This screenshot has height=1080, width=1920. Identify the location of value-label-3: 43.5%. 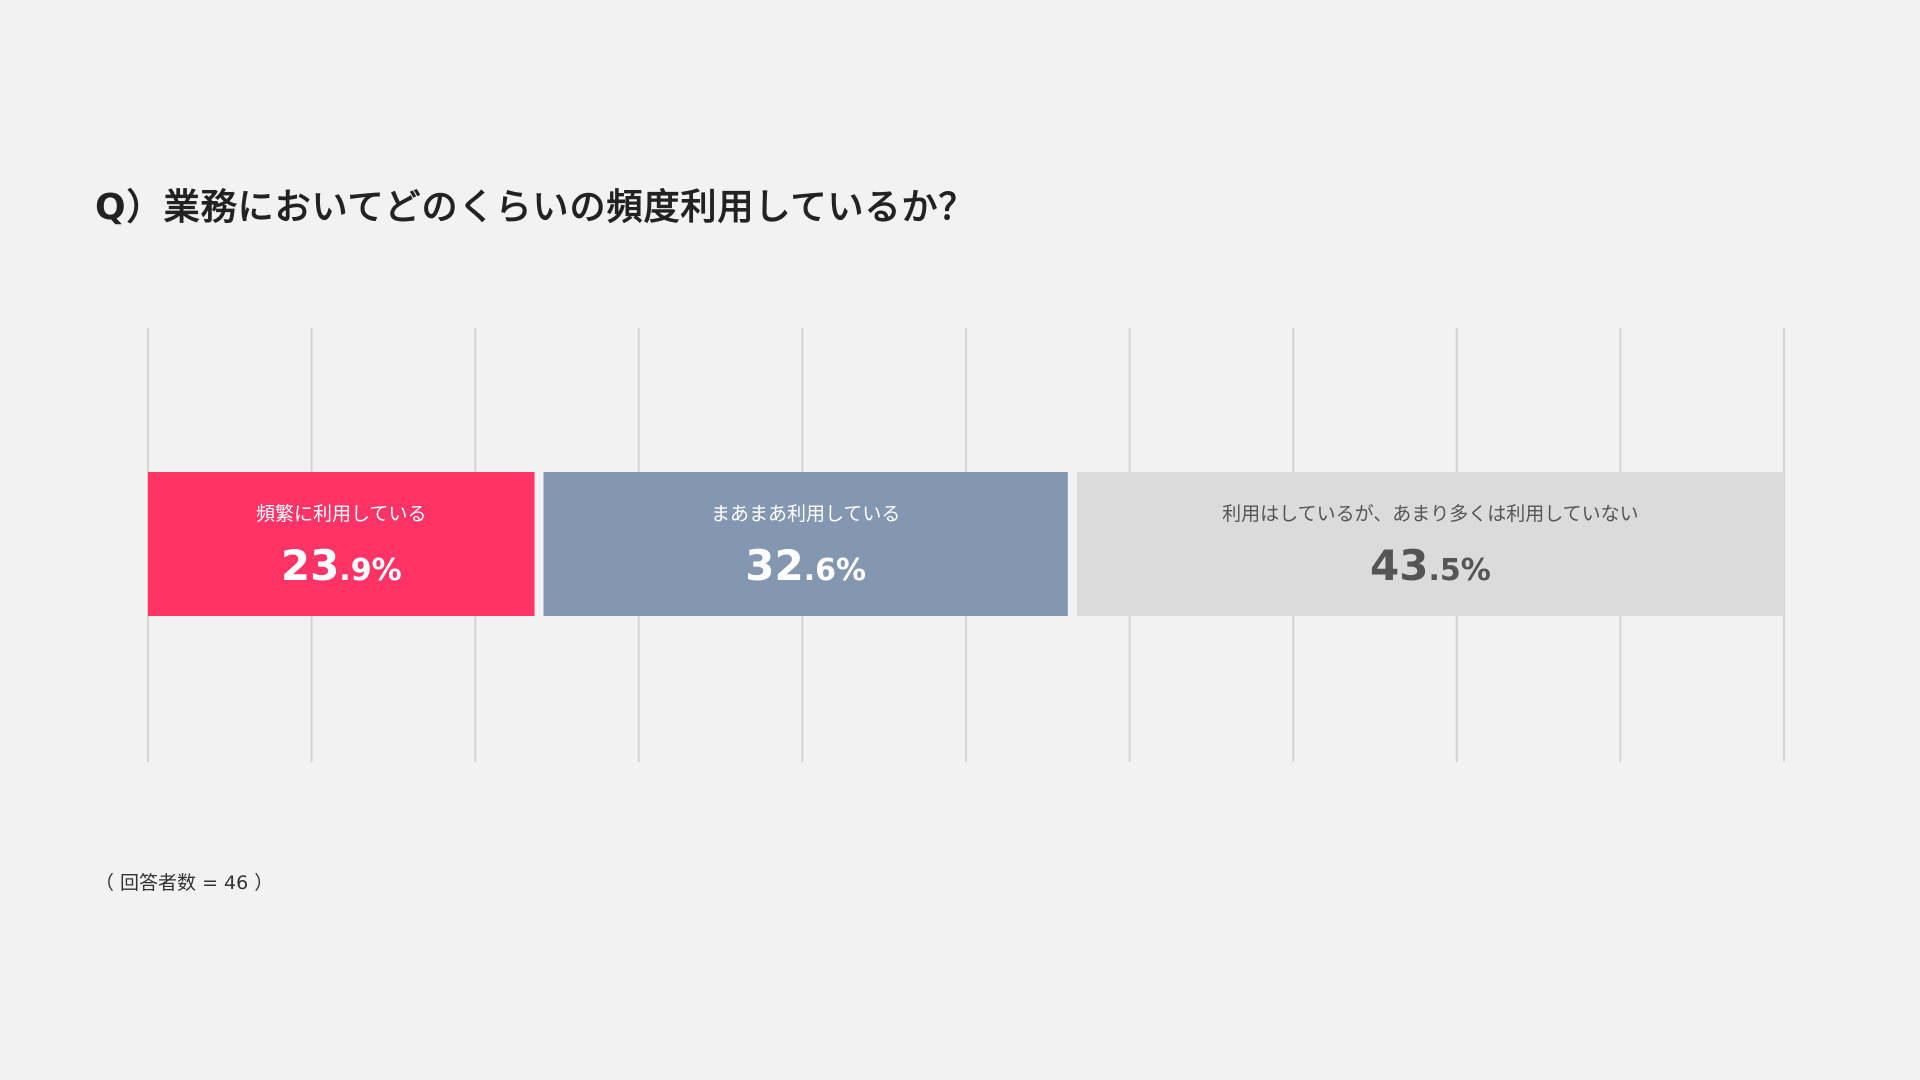
(1430, 565).